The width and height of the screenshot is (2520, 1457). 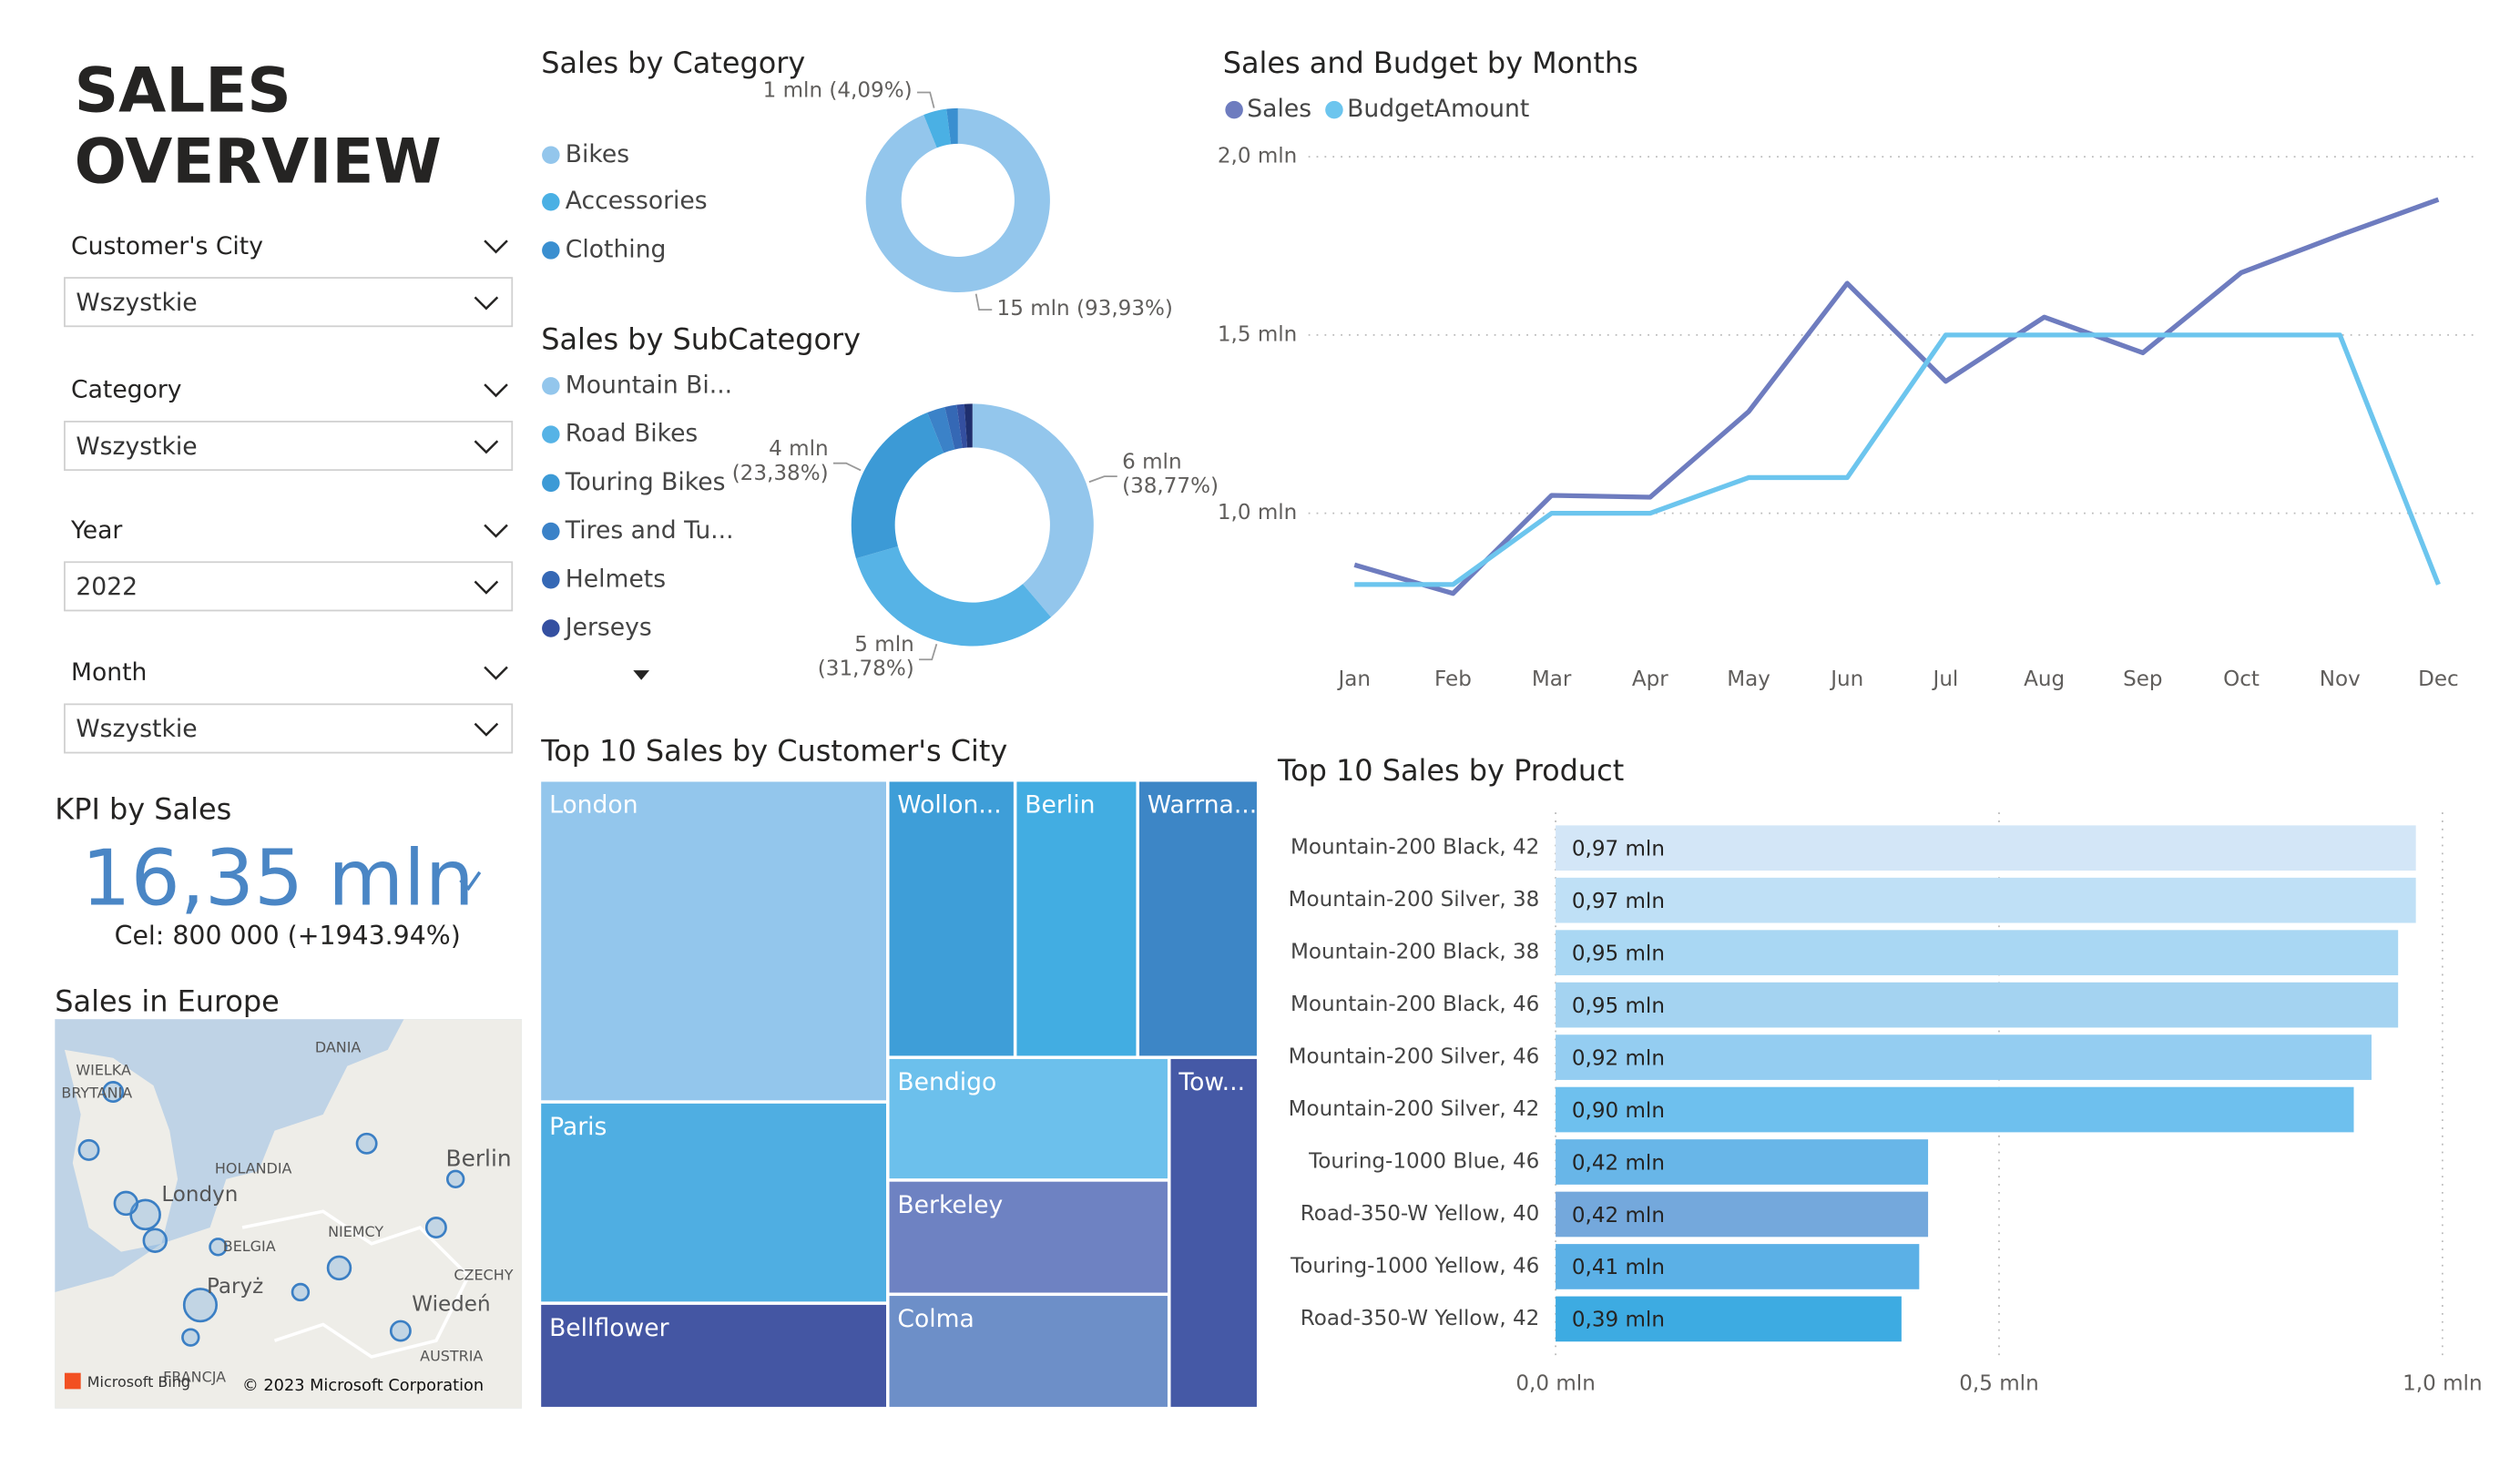 What do you see at coordinates (2142, 679) in the screenshot?
I see `x-tick-label: Sep` at bounding box center [2142, 679].